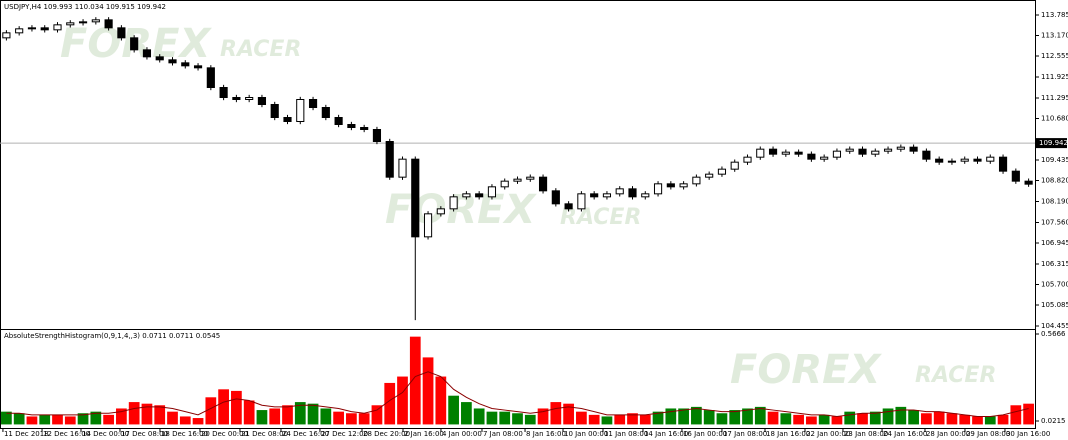 Image resolution: width=1068 pixels, height=440 pixels. I want to click on x-tick-label: 24 Jan 16:00, so click(905, 434).